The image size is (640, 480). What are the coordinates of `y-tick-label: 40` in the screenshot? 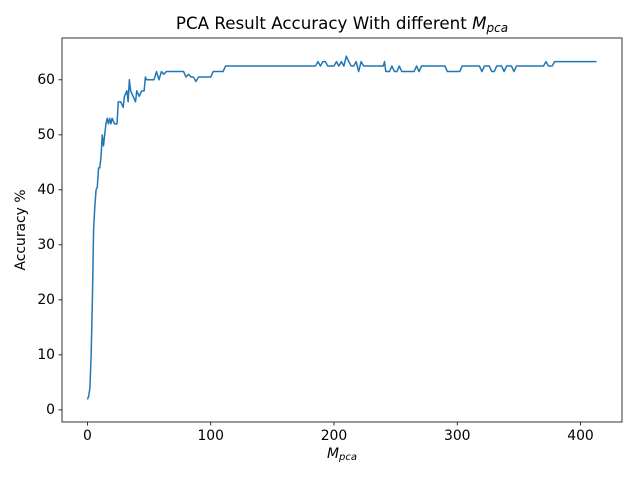 It's located at (46, 190).